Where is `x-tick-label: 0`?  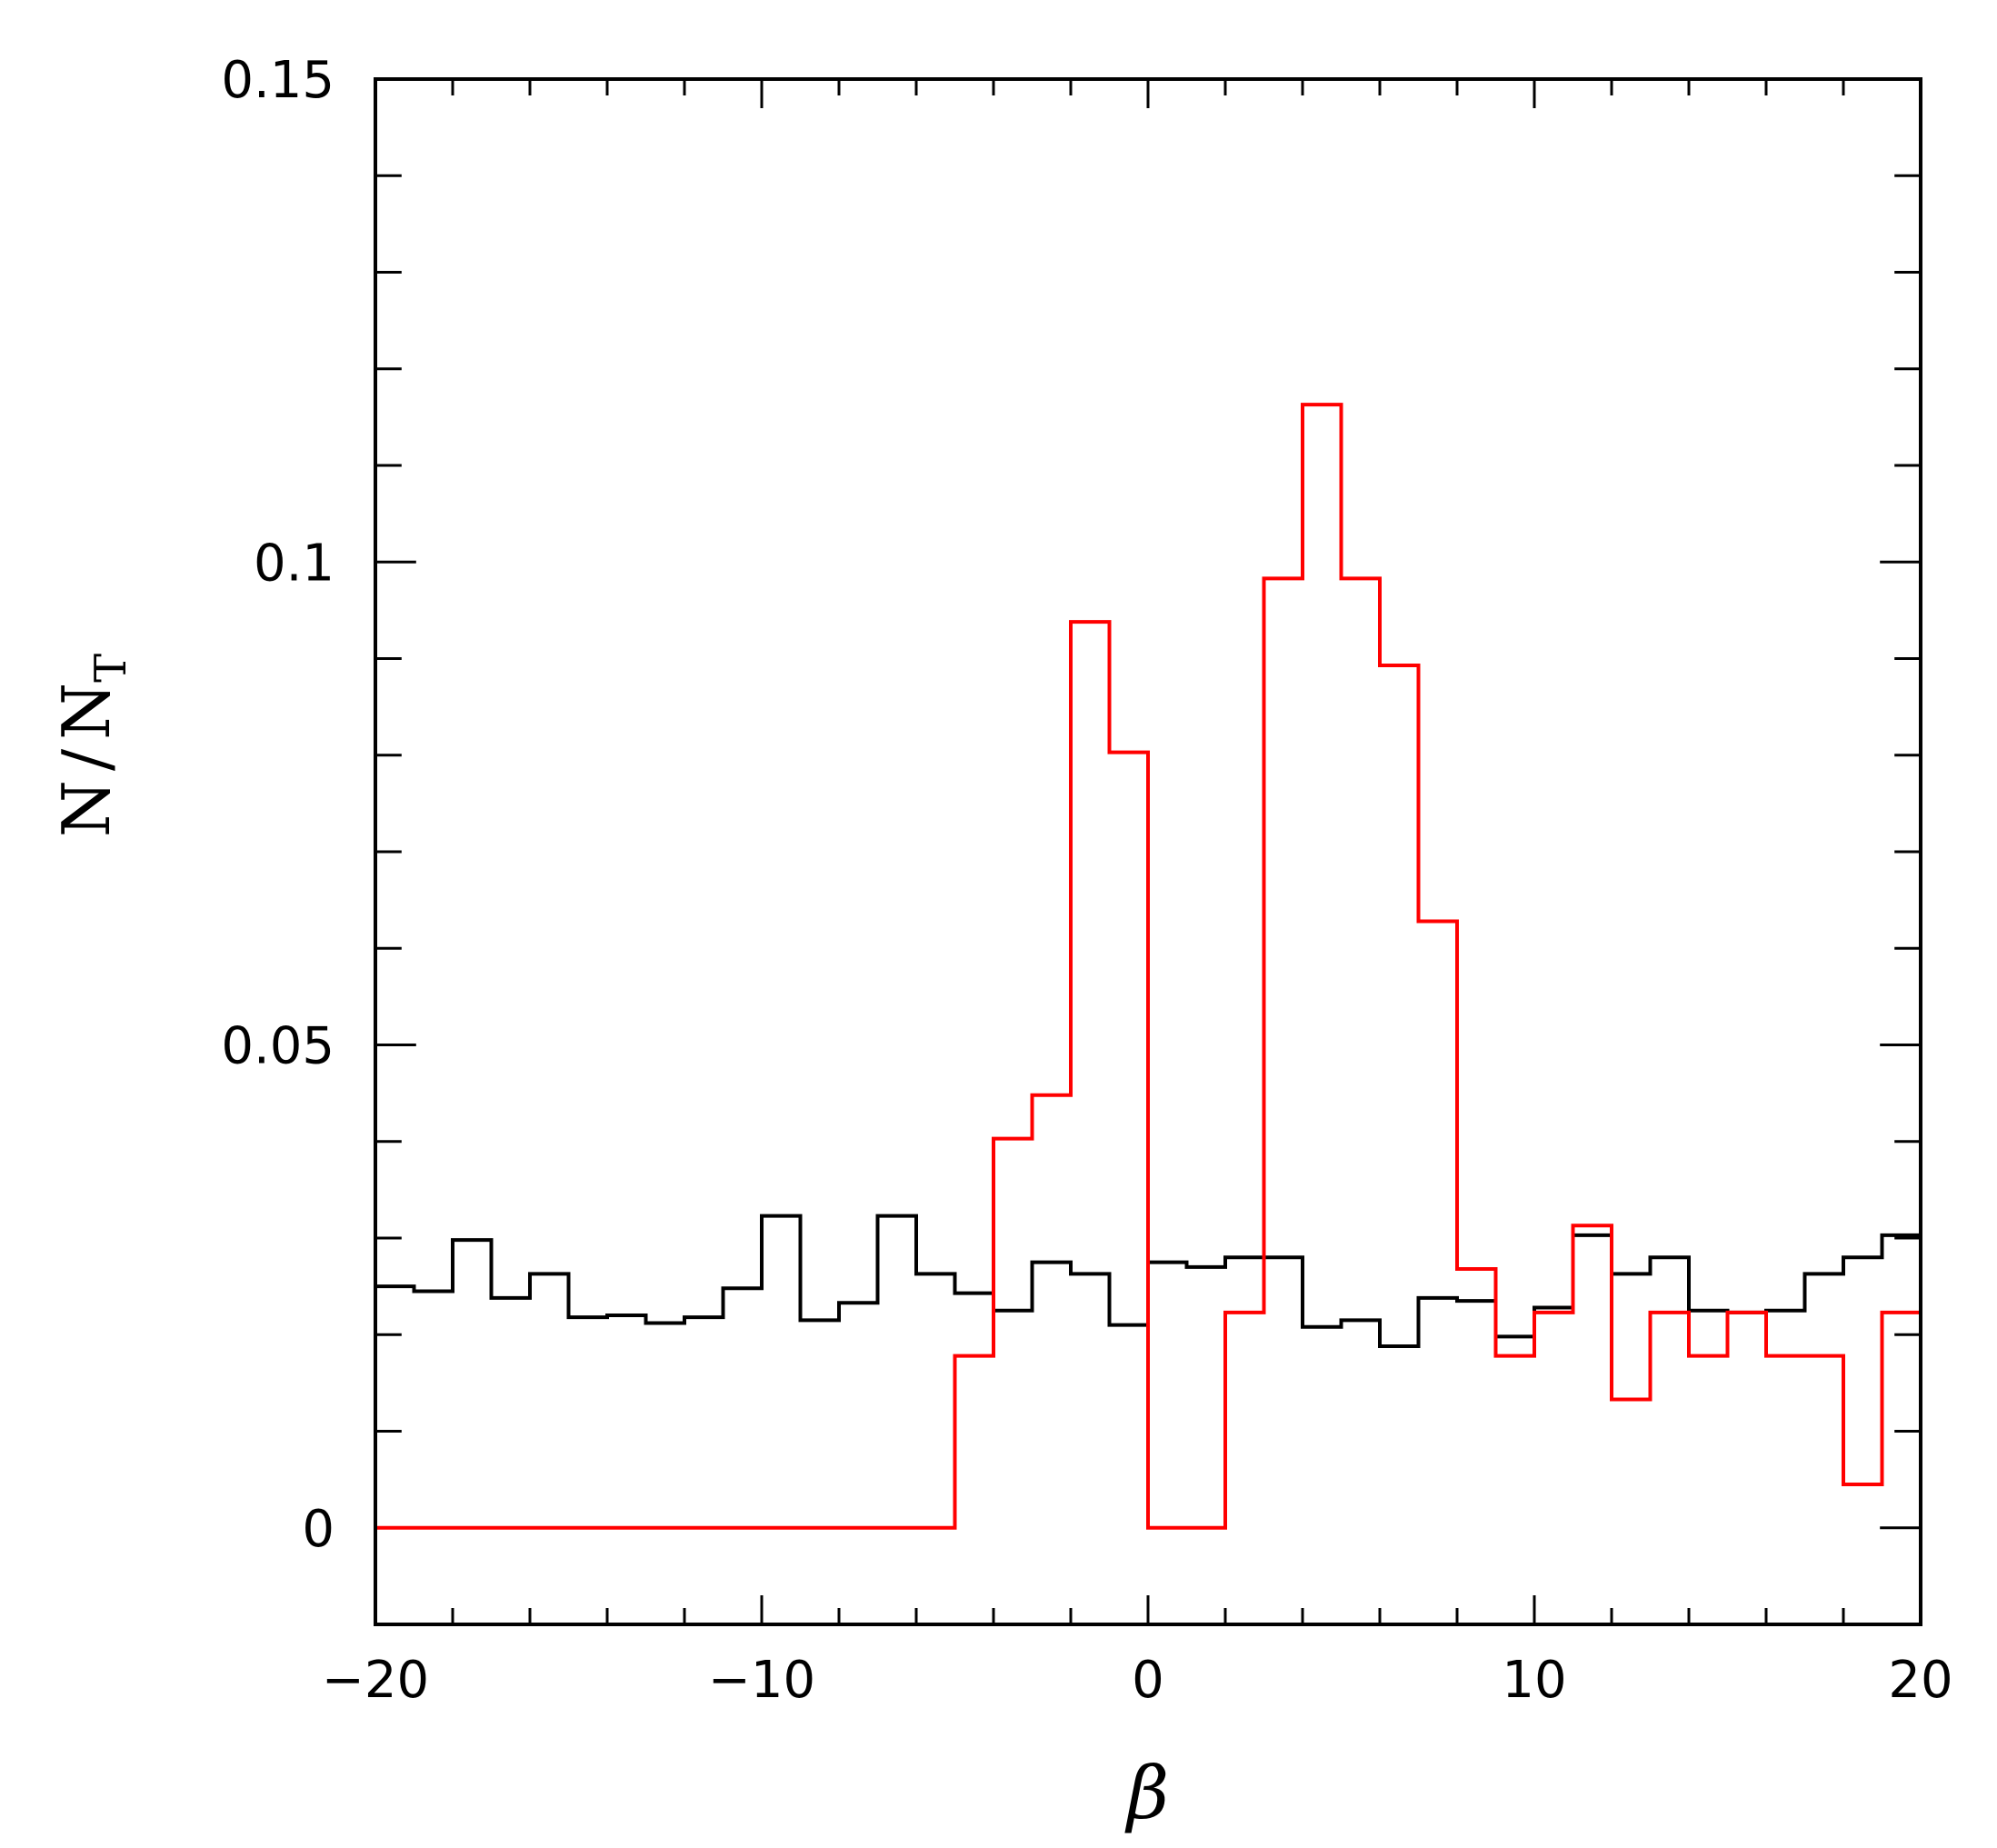 x-tick-label: 0 is located at coordinates (1148, 1680).